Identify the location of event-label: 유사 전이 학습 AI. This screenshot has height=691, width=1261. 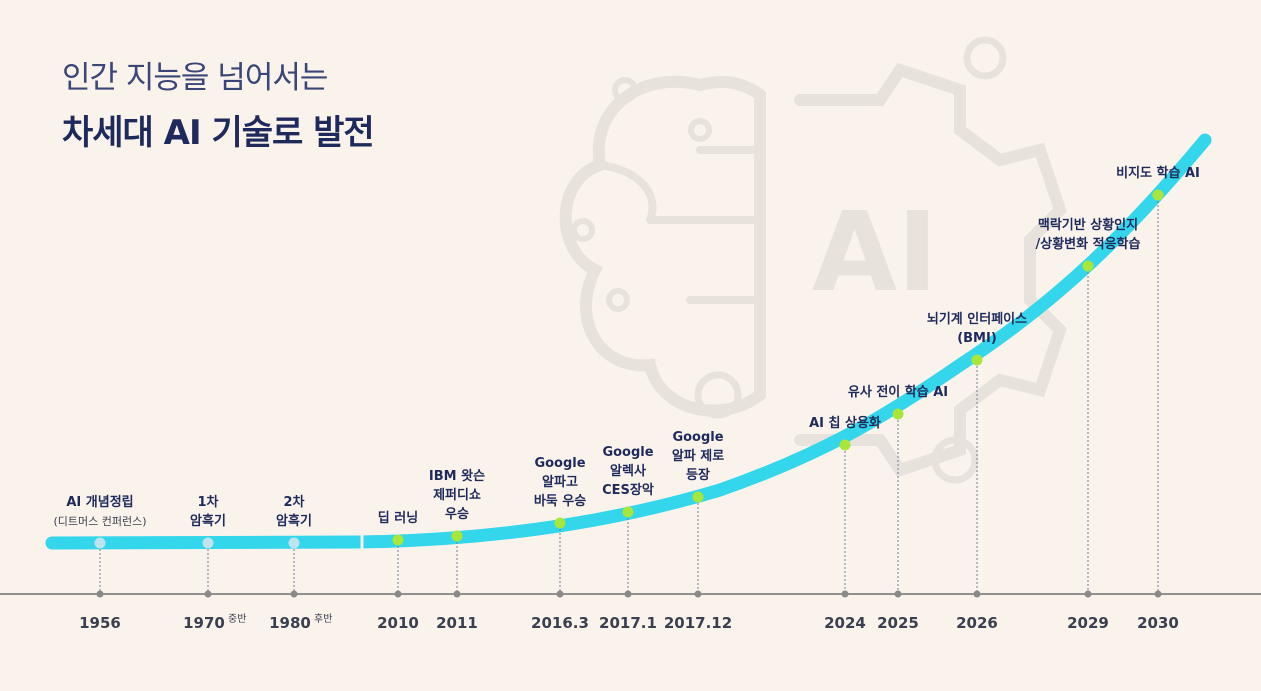
(898, 392).